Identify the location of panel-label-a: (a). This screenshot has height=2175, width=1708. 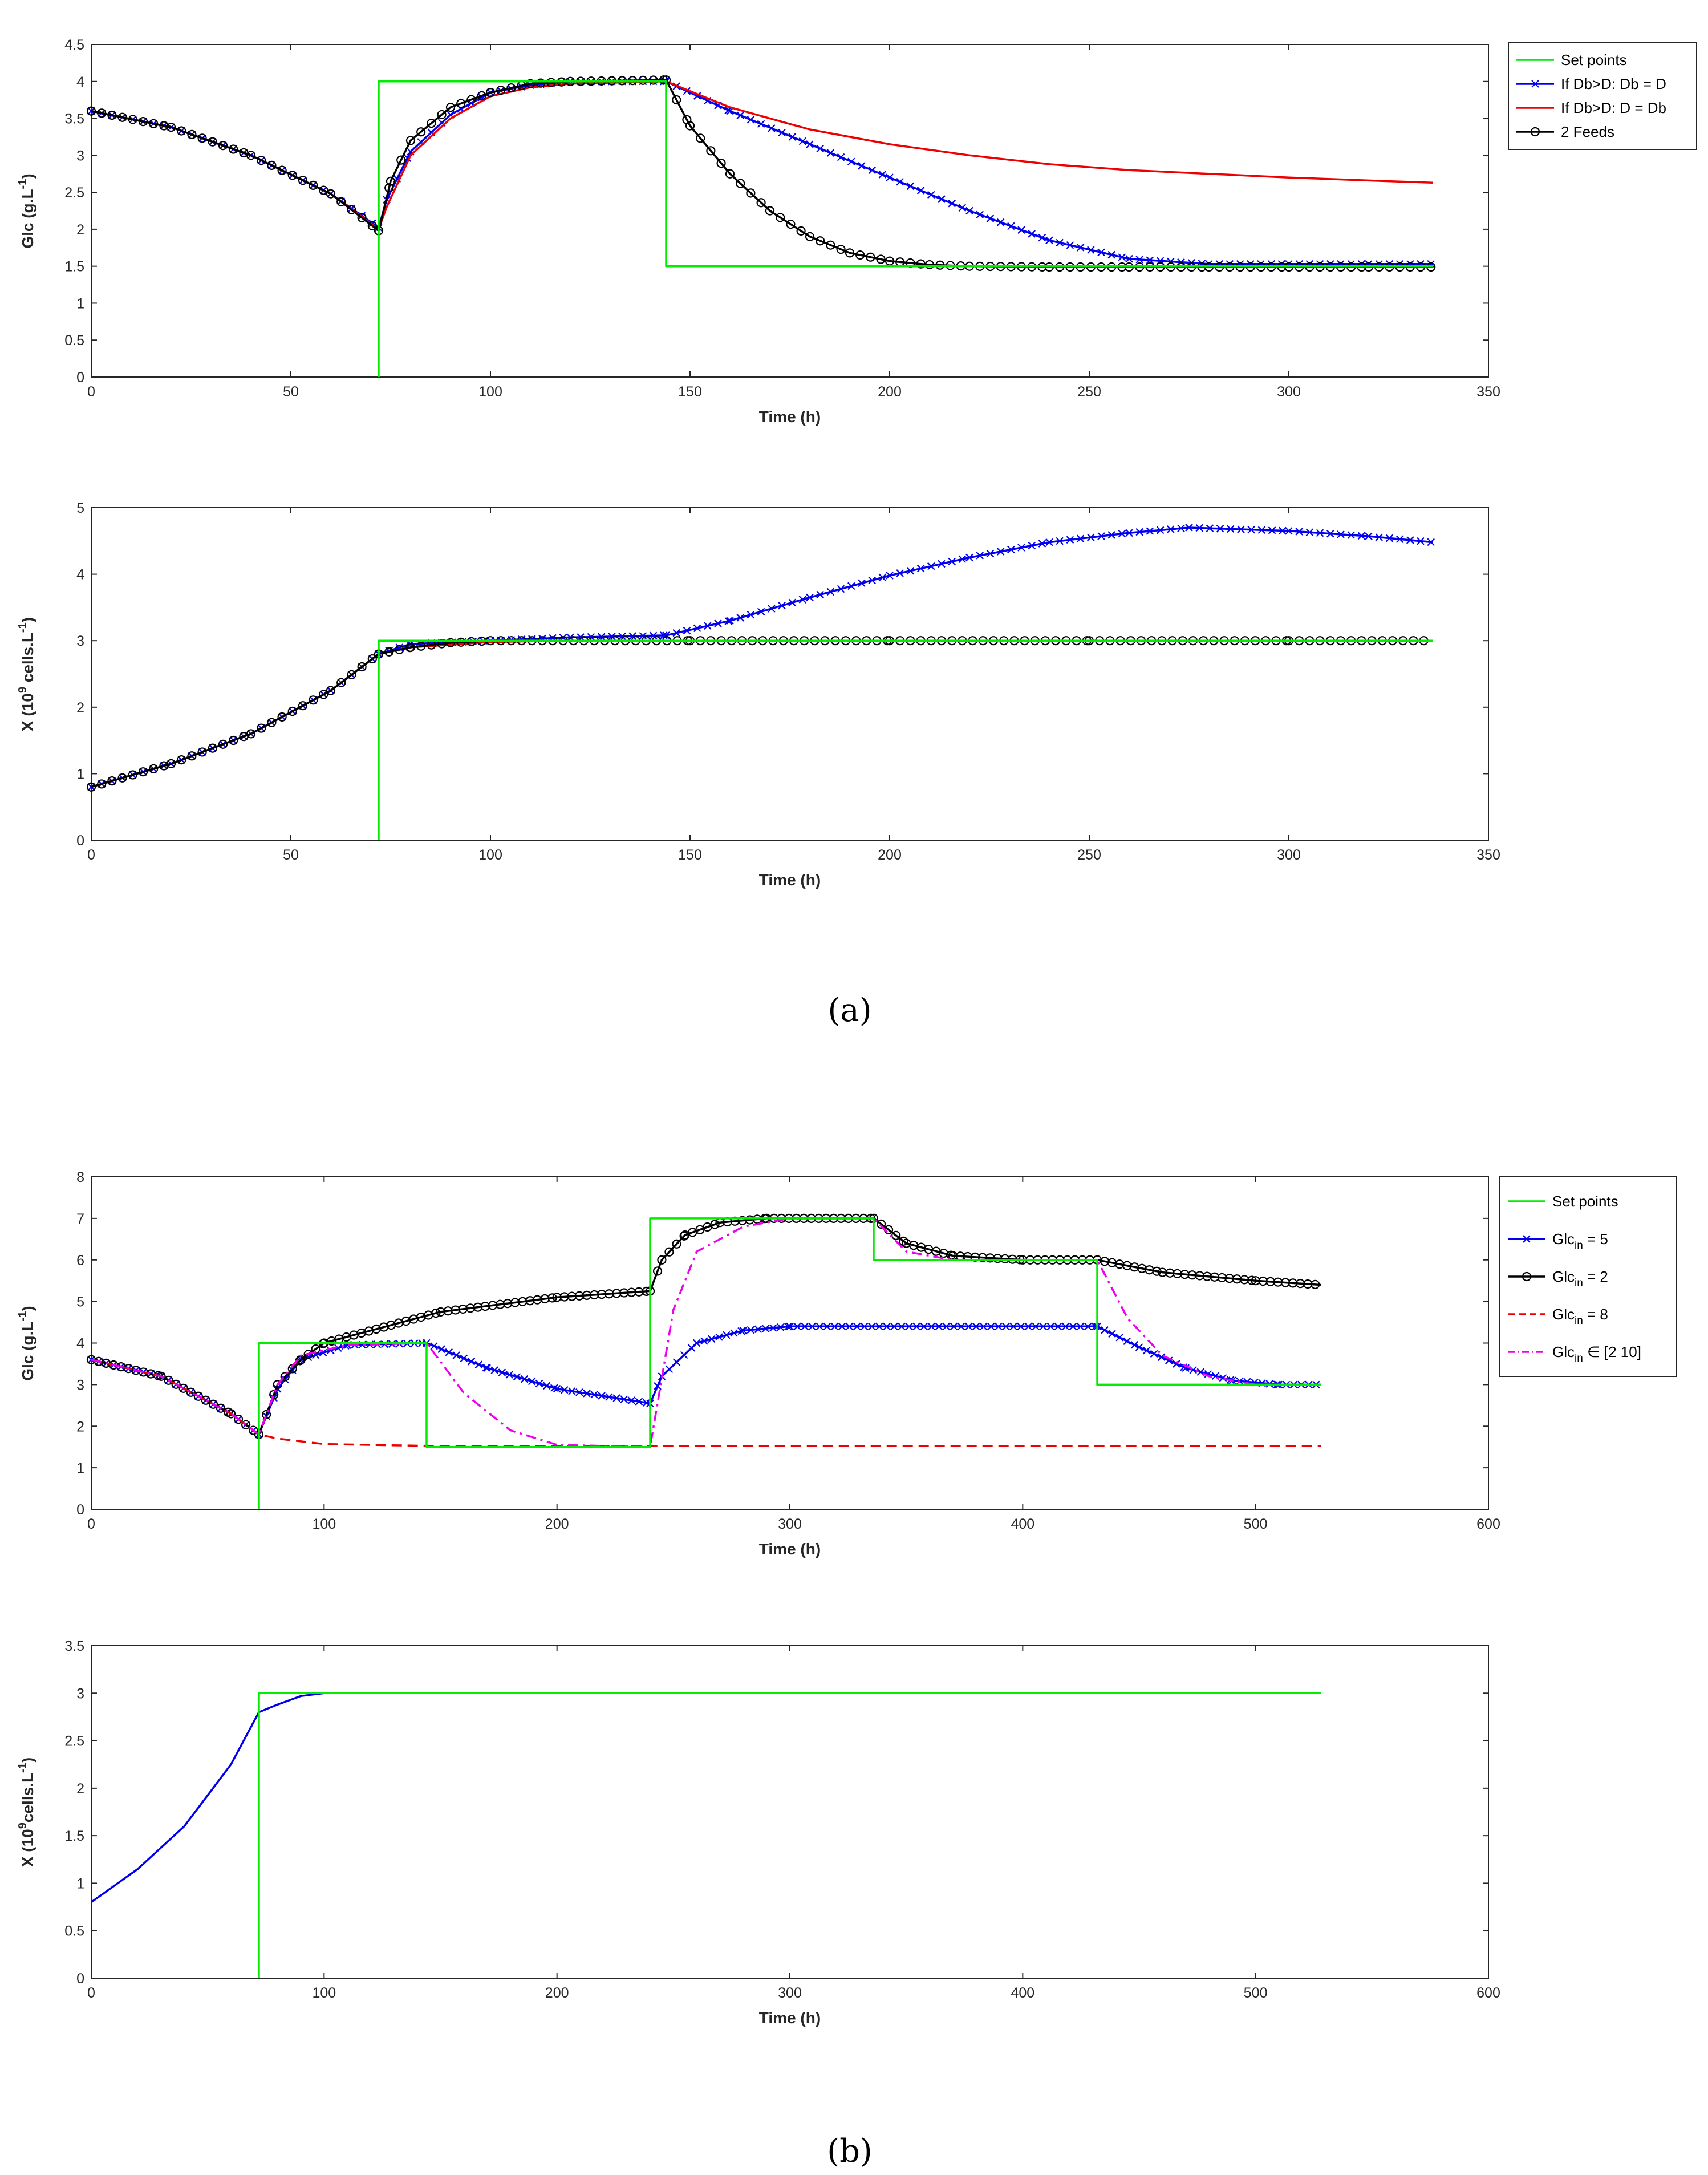
(849, 1010).